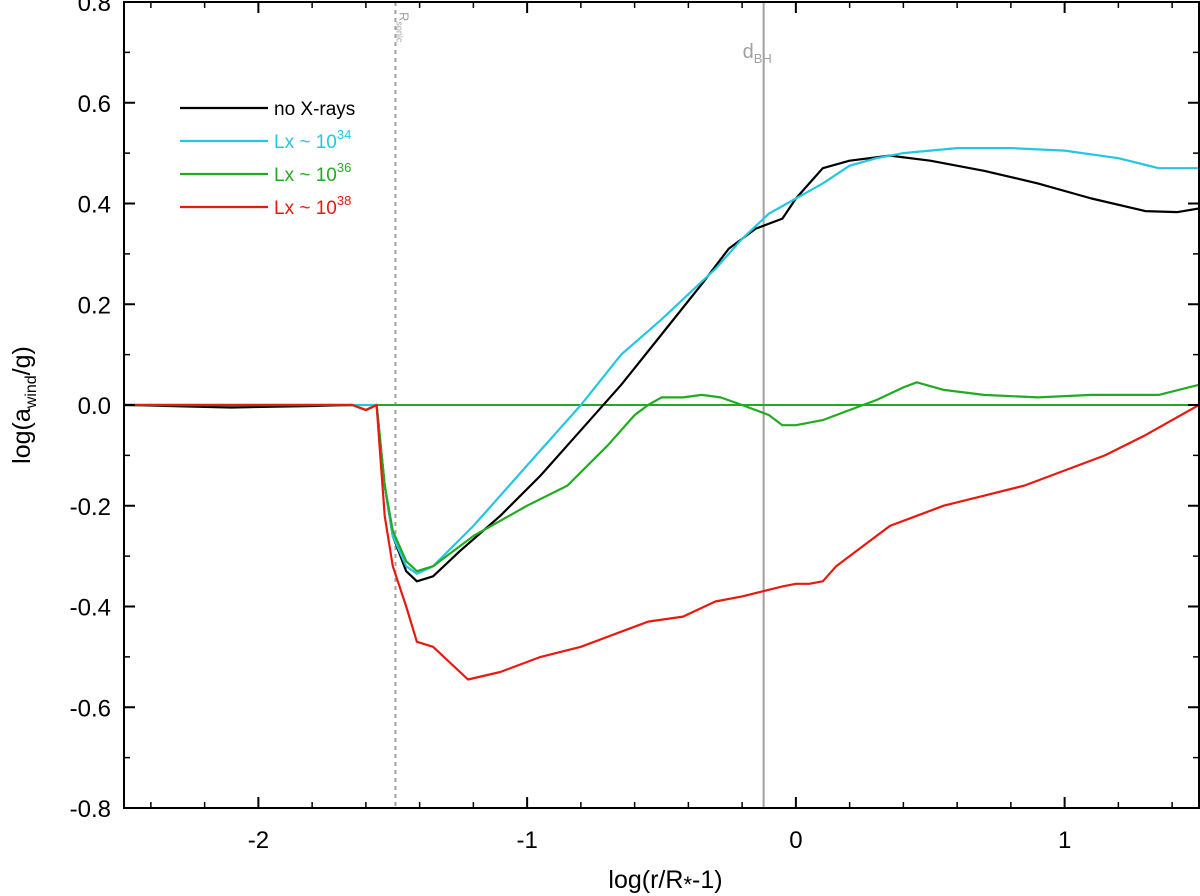  Describe the element at coordinates (94, 8) in the screenshot. I see `y-tick-label: 0.8` at that location.